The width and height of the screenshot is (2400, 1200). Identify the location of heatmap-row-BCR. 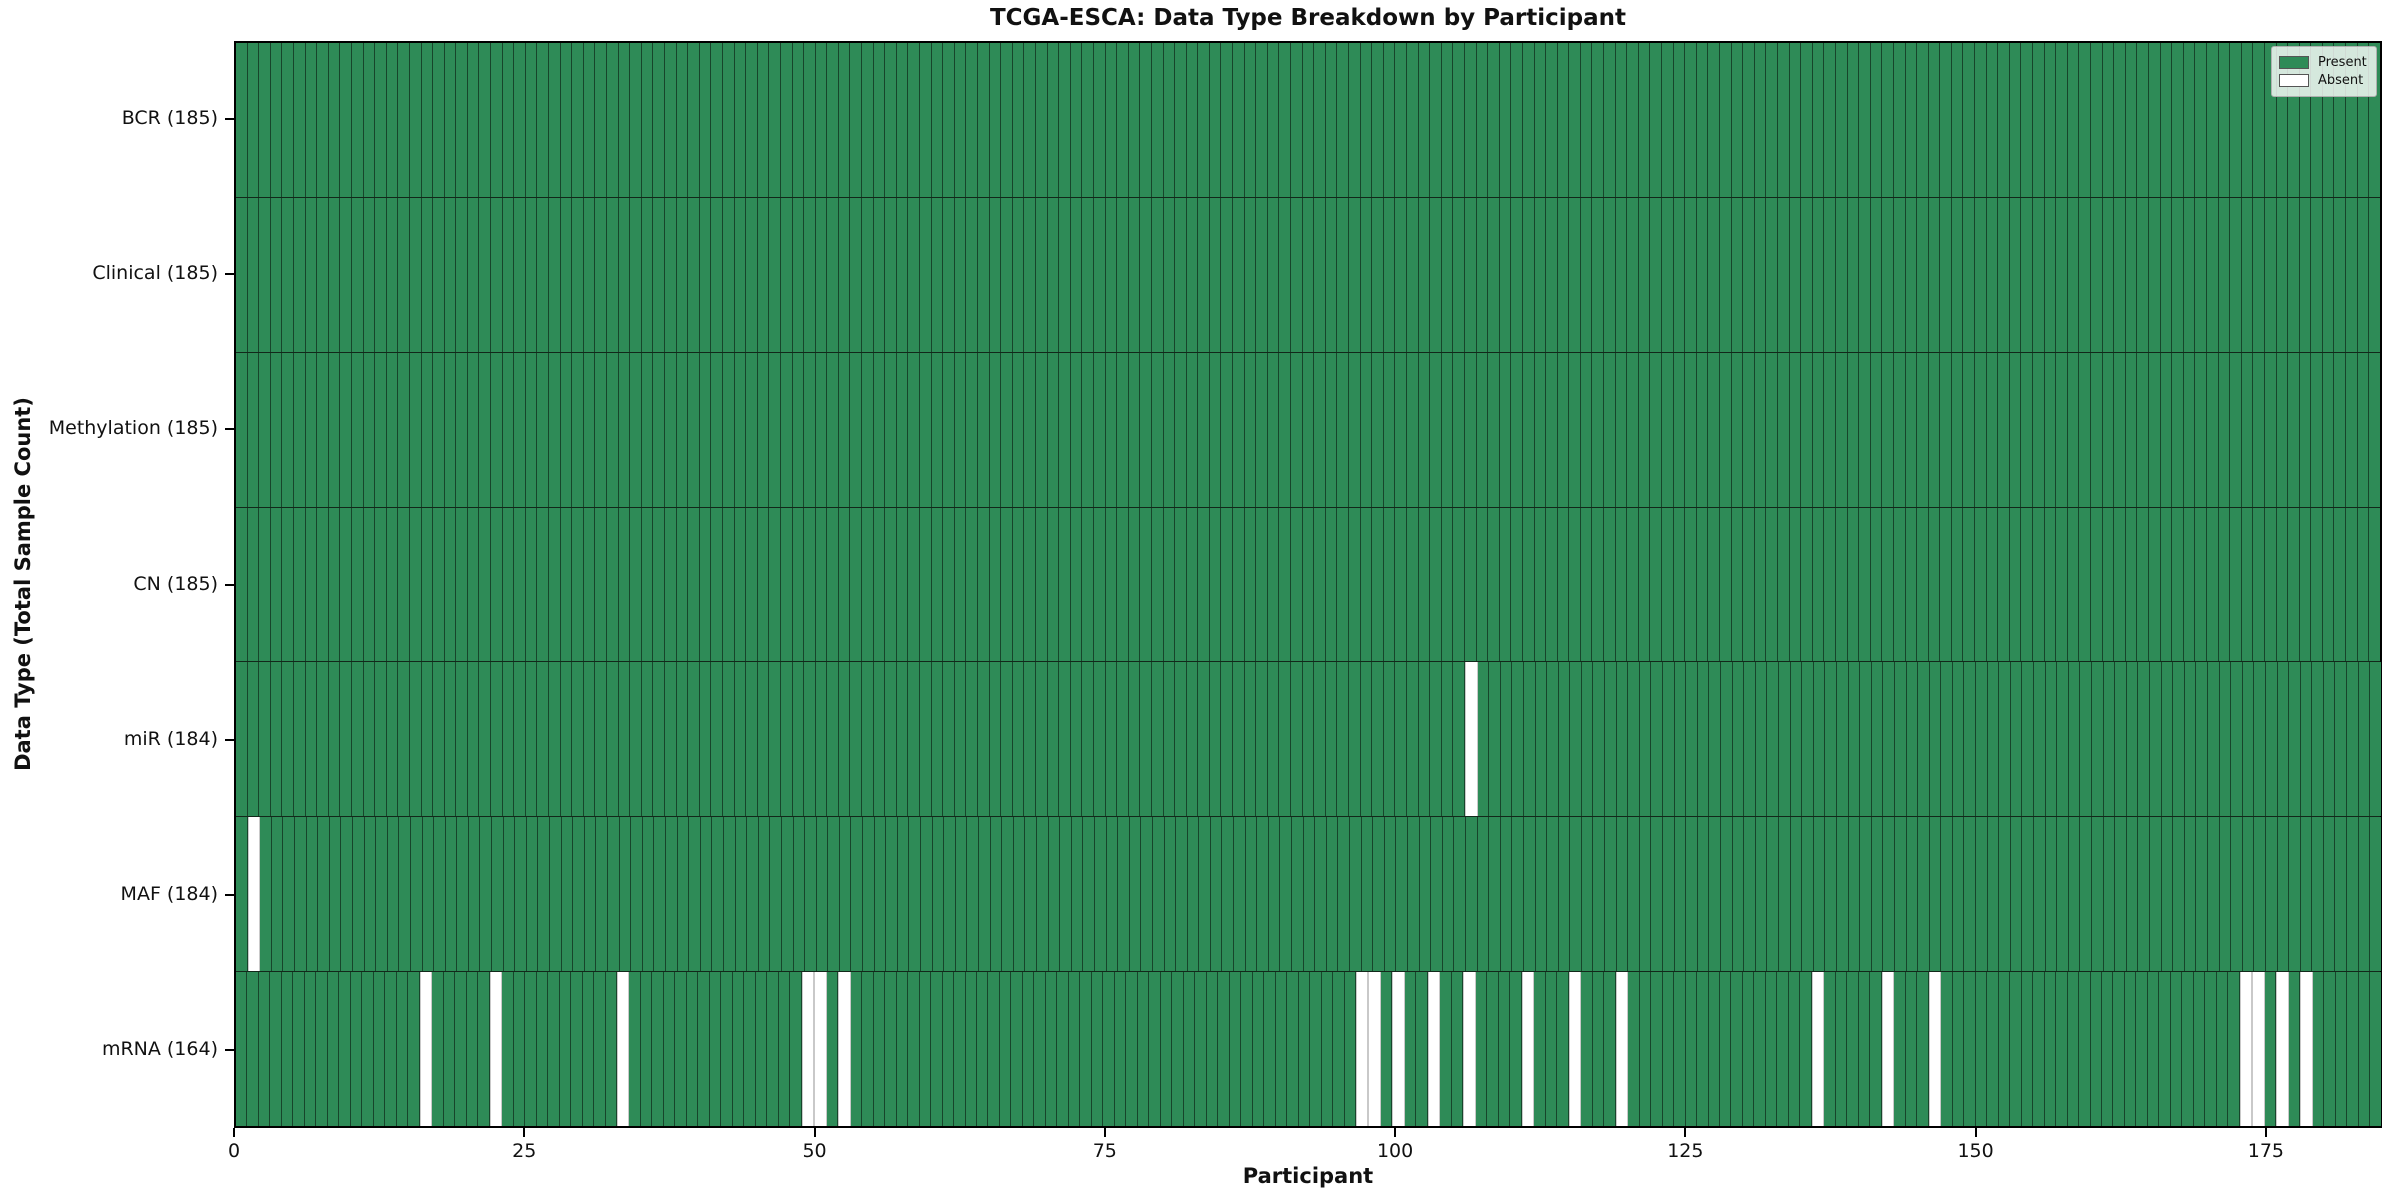
(1308, 120).